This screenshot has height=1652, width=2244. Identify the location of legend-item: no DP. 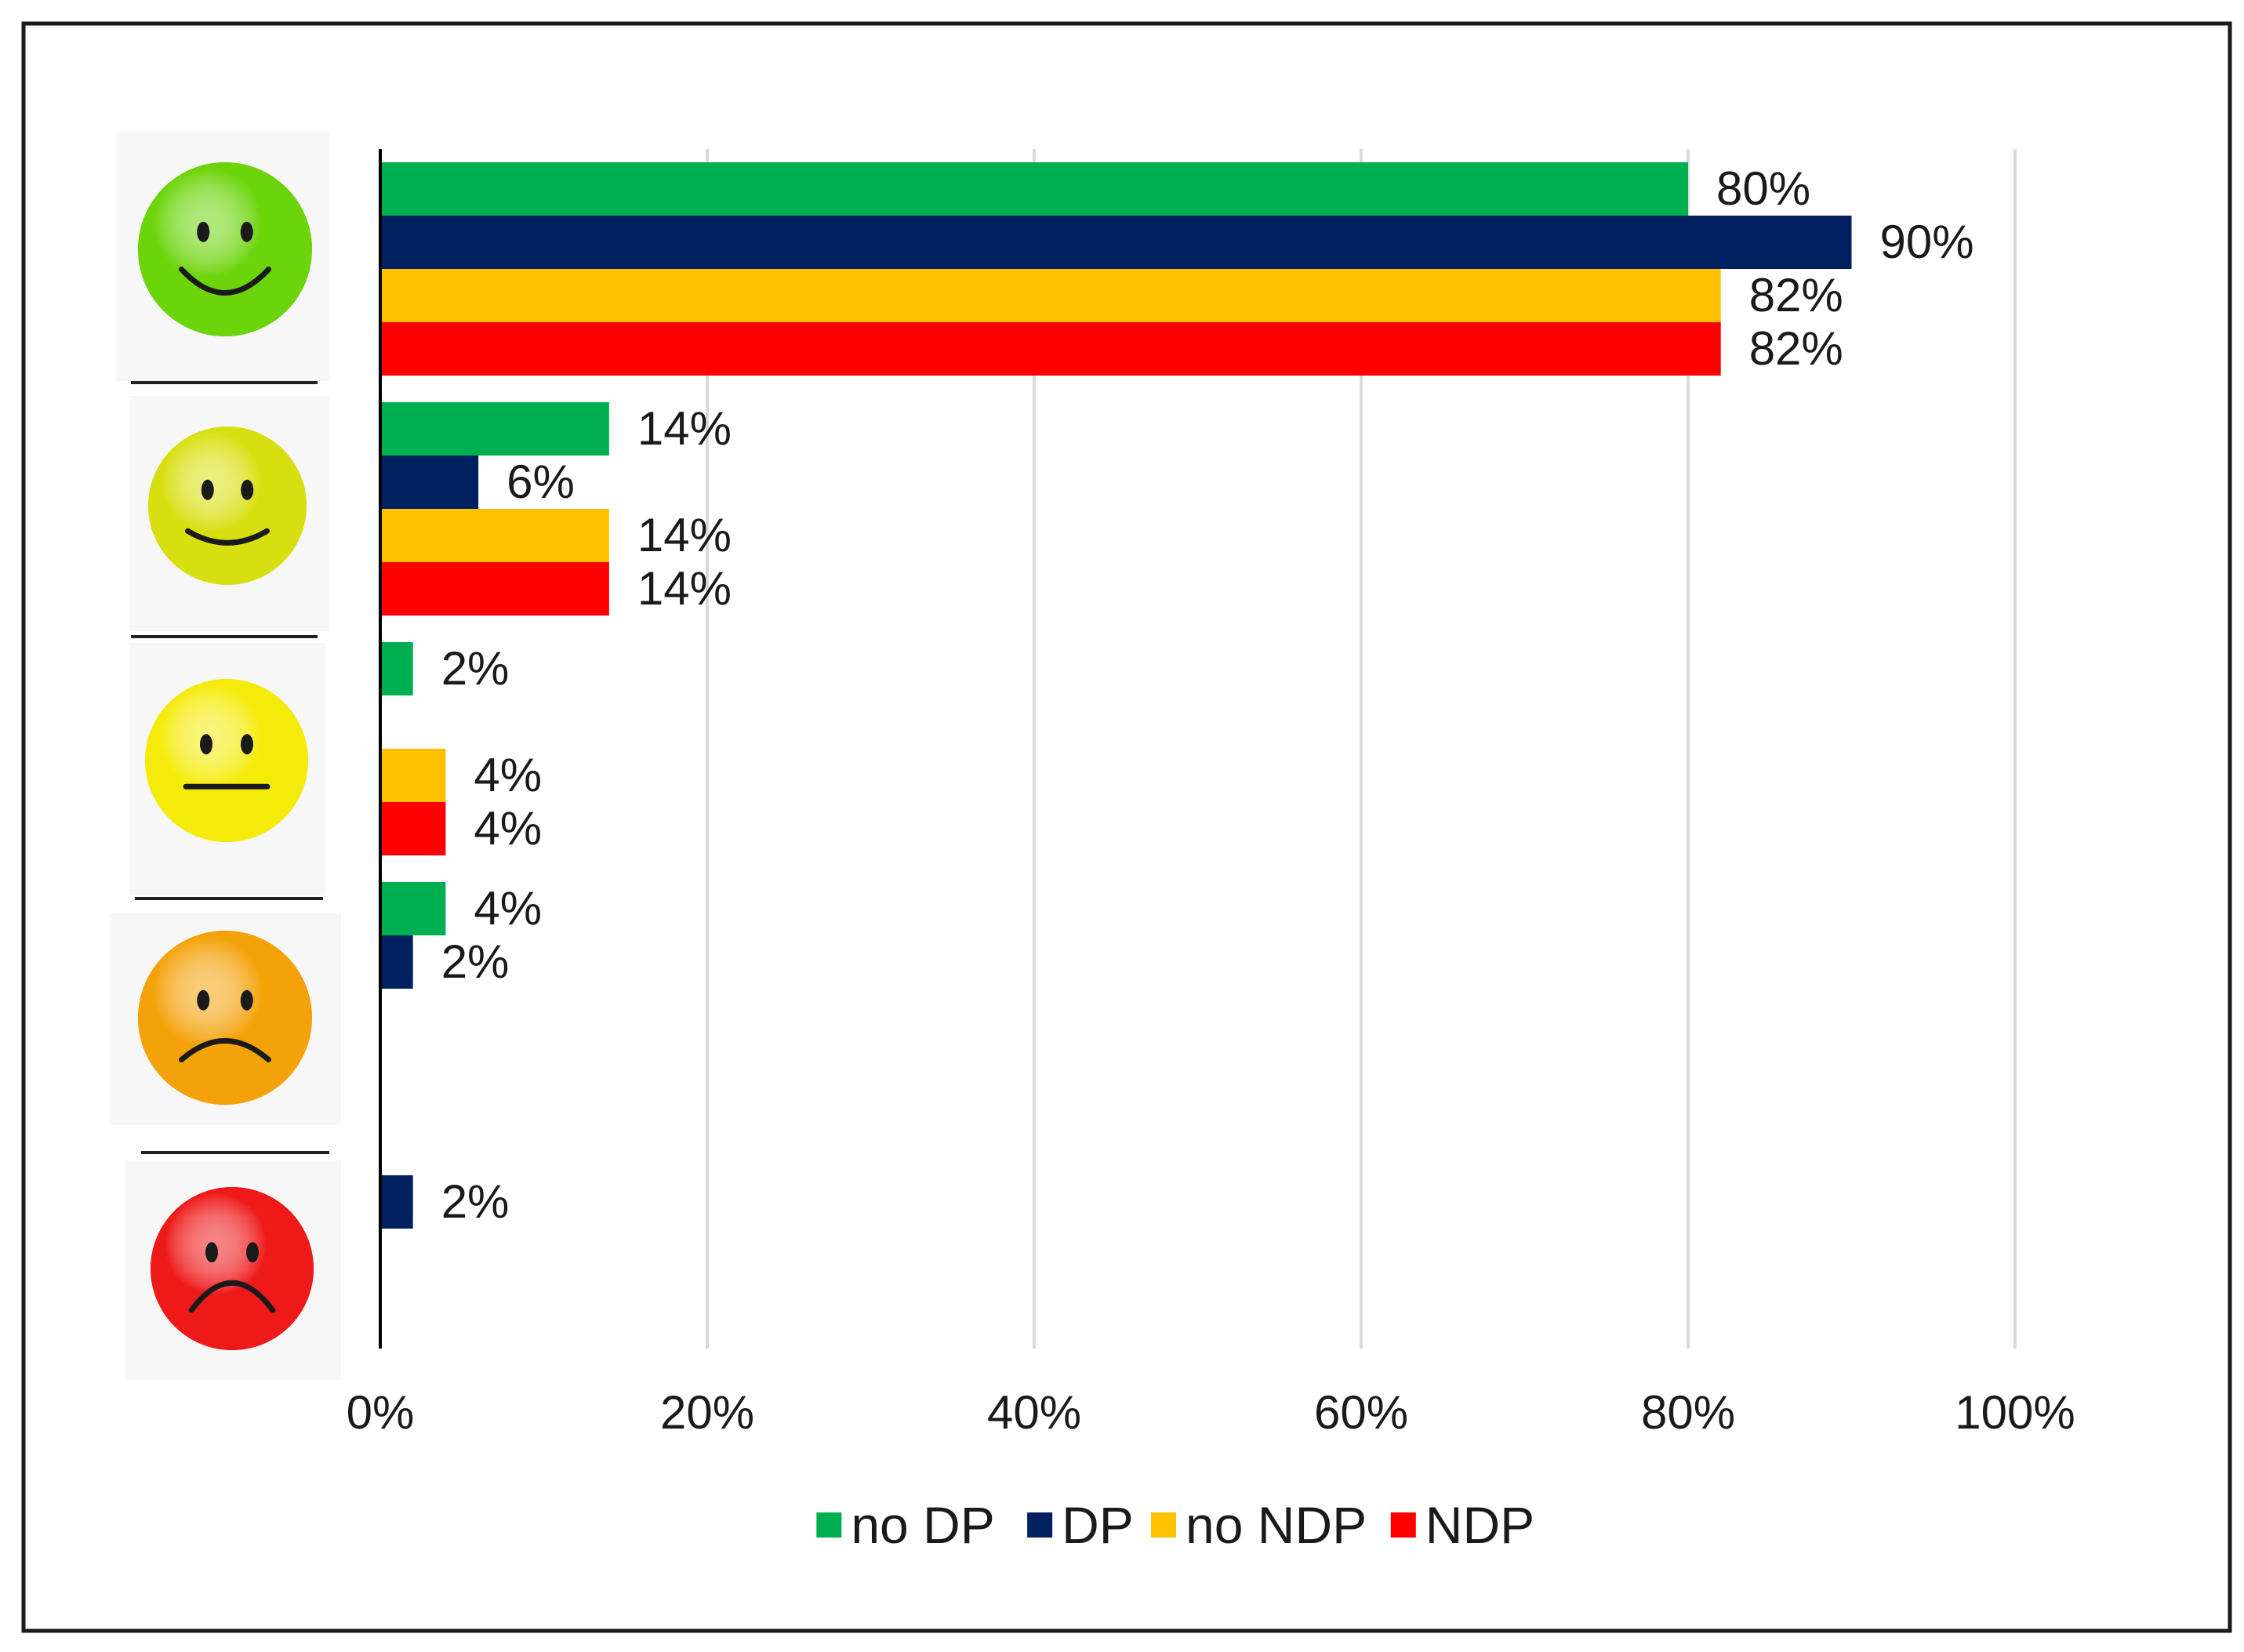
(905, 1525).